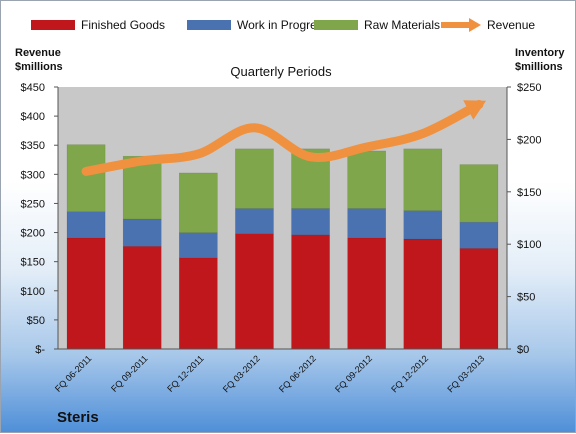 The width and height of the screenshot is (576, 434). I want to click on revenue-line, so click(282, 137).